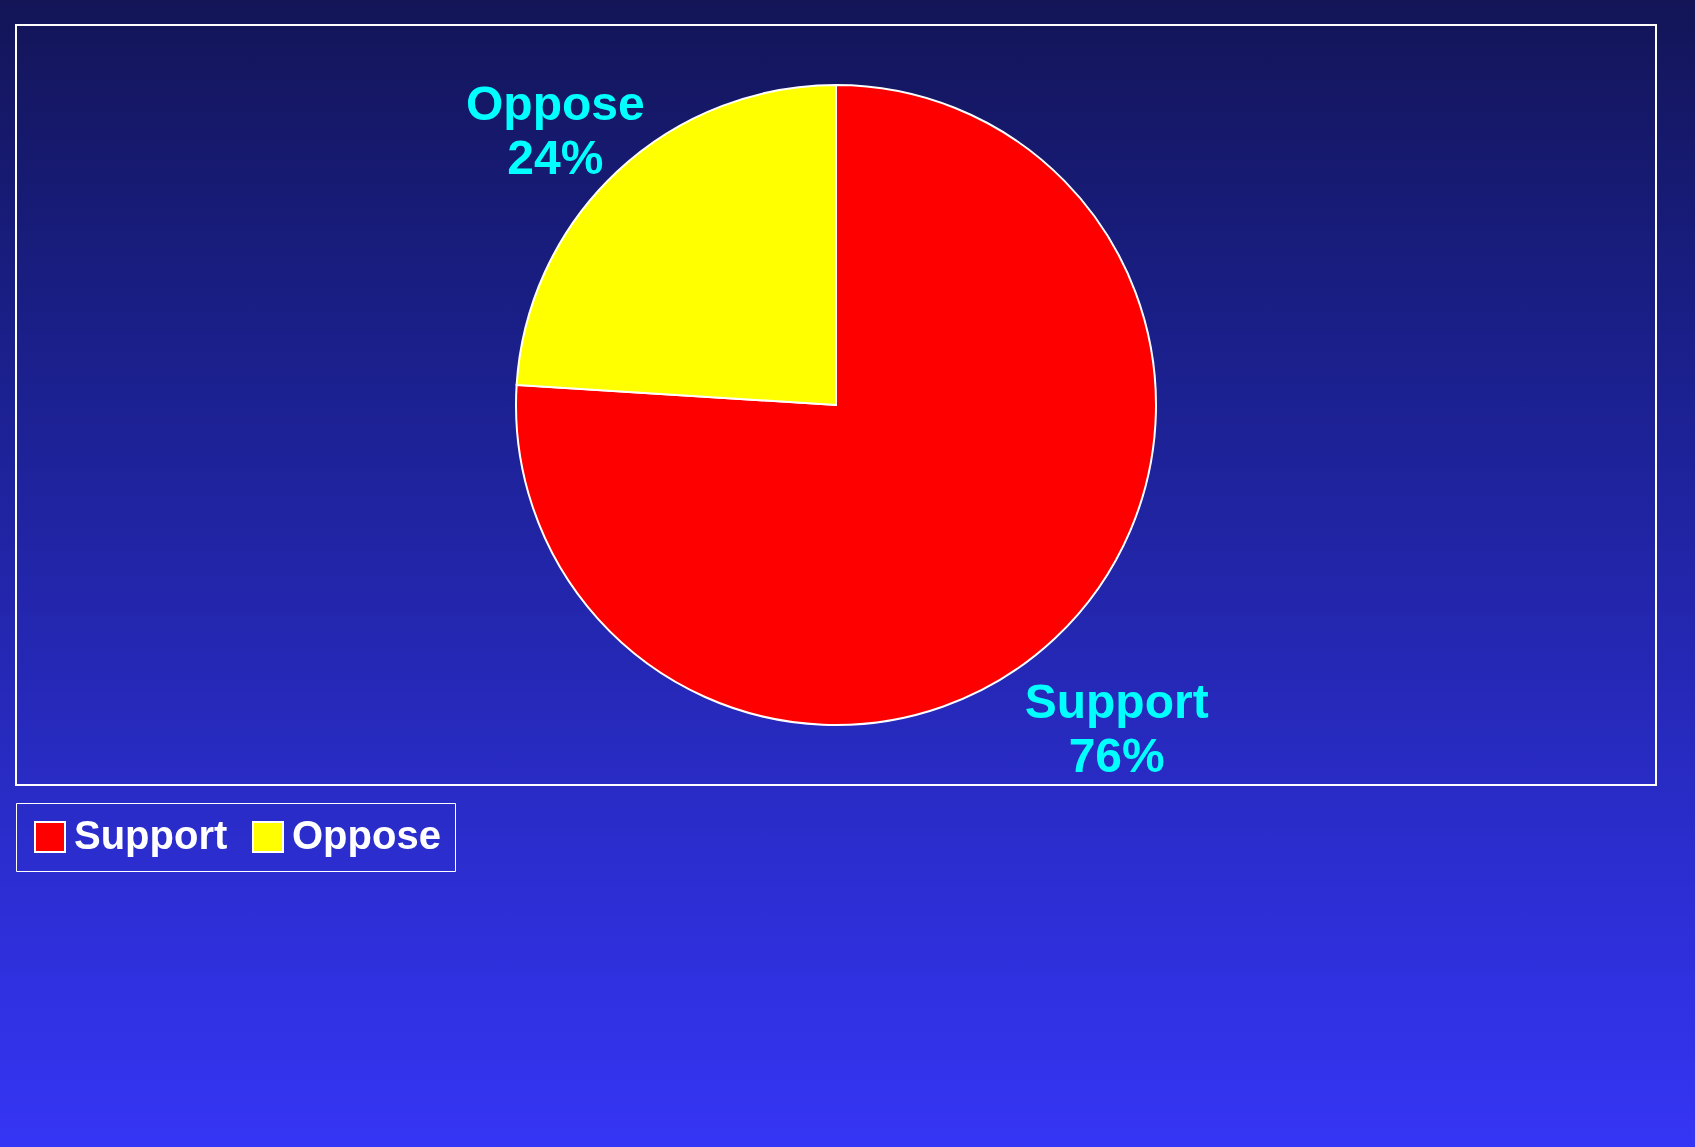 The height and width of the screenshot is (1147, 1695). I want to click on data-label: 24%, so click(555, 158).